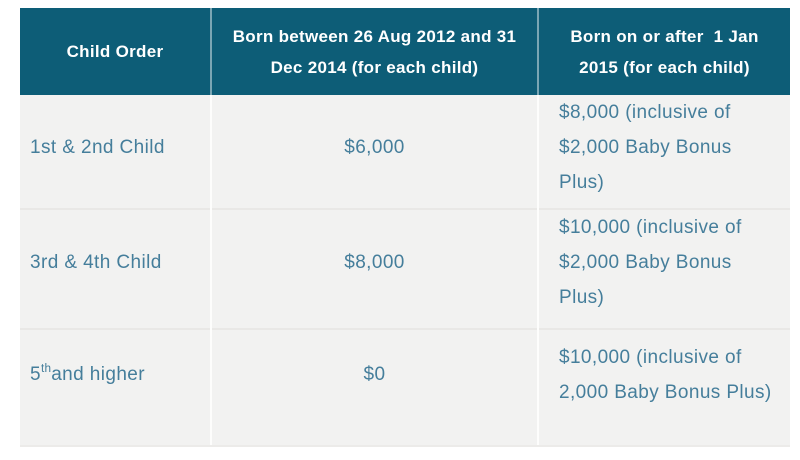  What do you see at coordinates (98, 374) in the screenshot?
I see `ordinal-rest: and higher` at bounding box center [98, 374].